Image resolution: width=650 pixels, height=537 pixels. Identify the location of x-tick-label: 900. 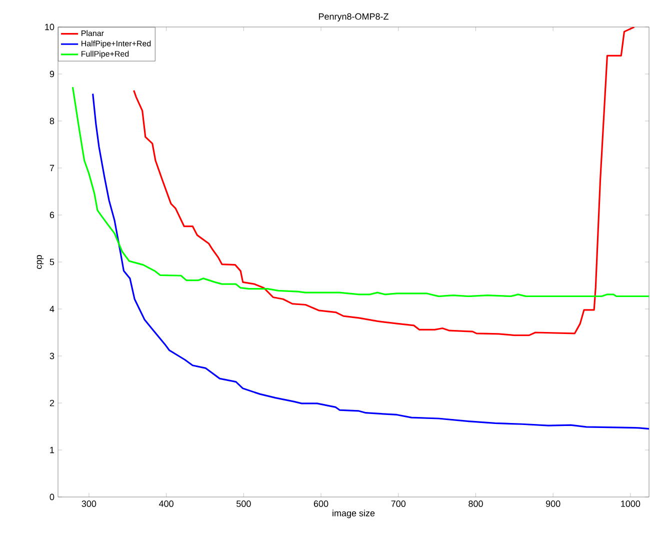
(553, 503).